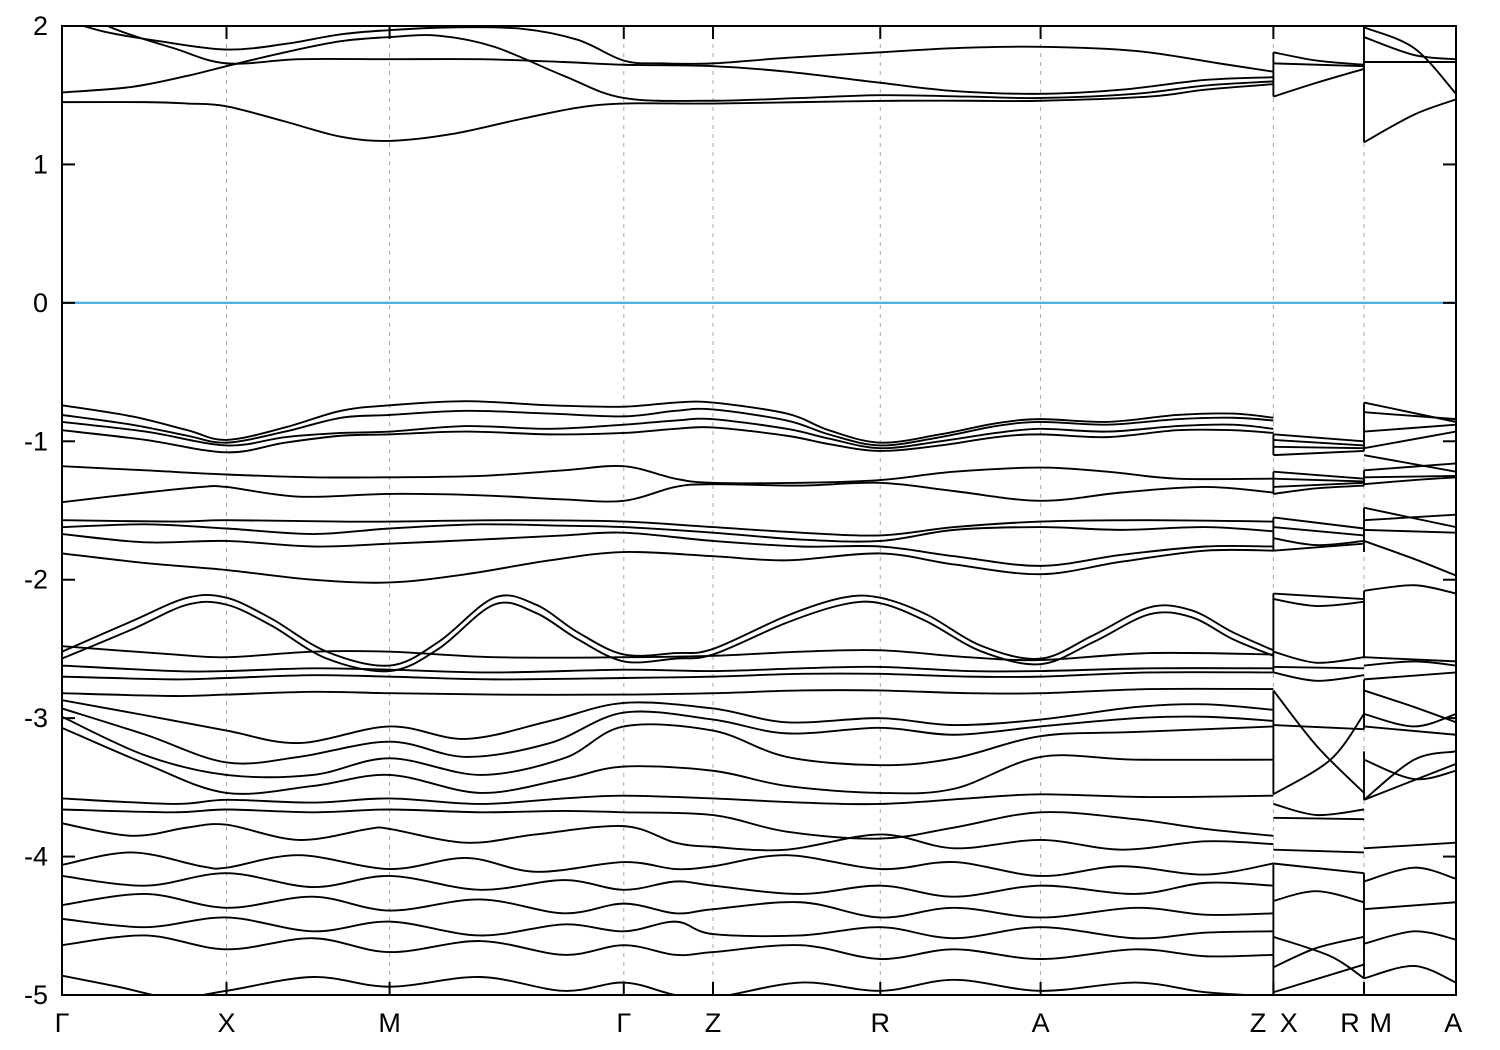 Image resolution: width=1500 pixels, height=1050 pixels. Describe the element at coordinates (36, 441) in the screenshot. I see `y-tick-label: -1` at that location.